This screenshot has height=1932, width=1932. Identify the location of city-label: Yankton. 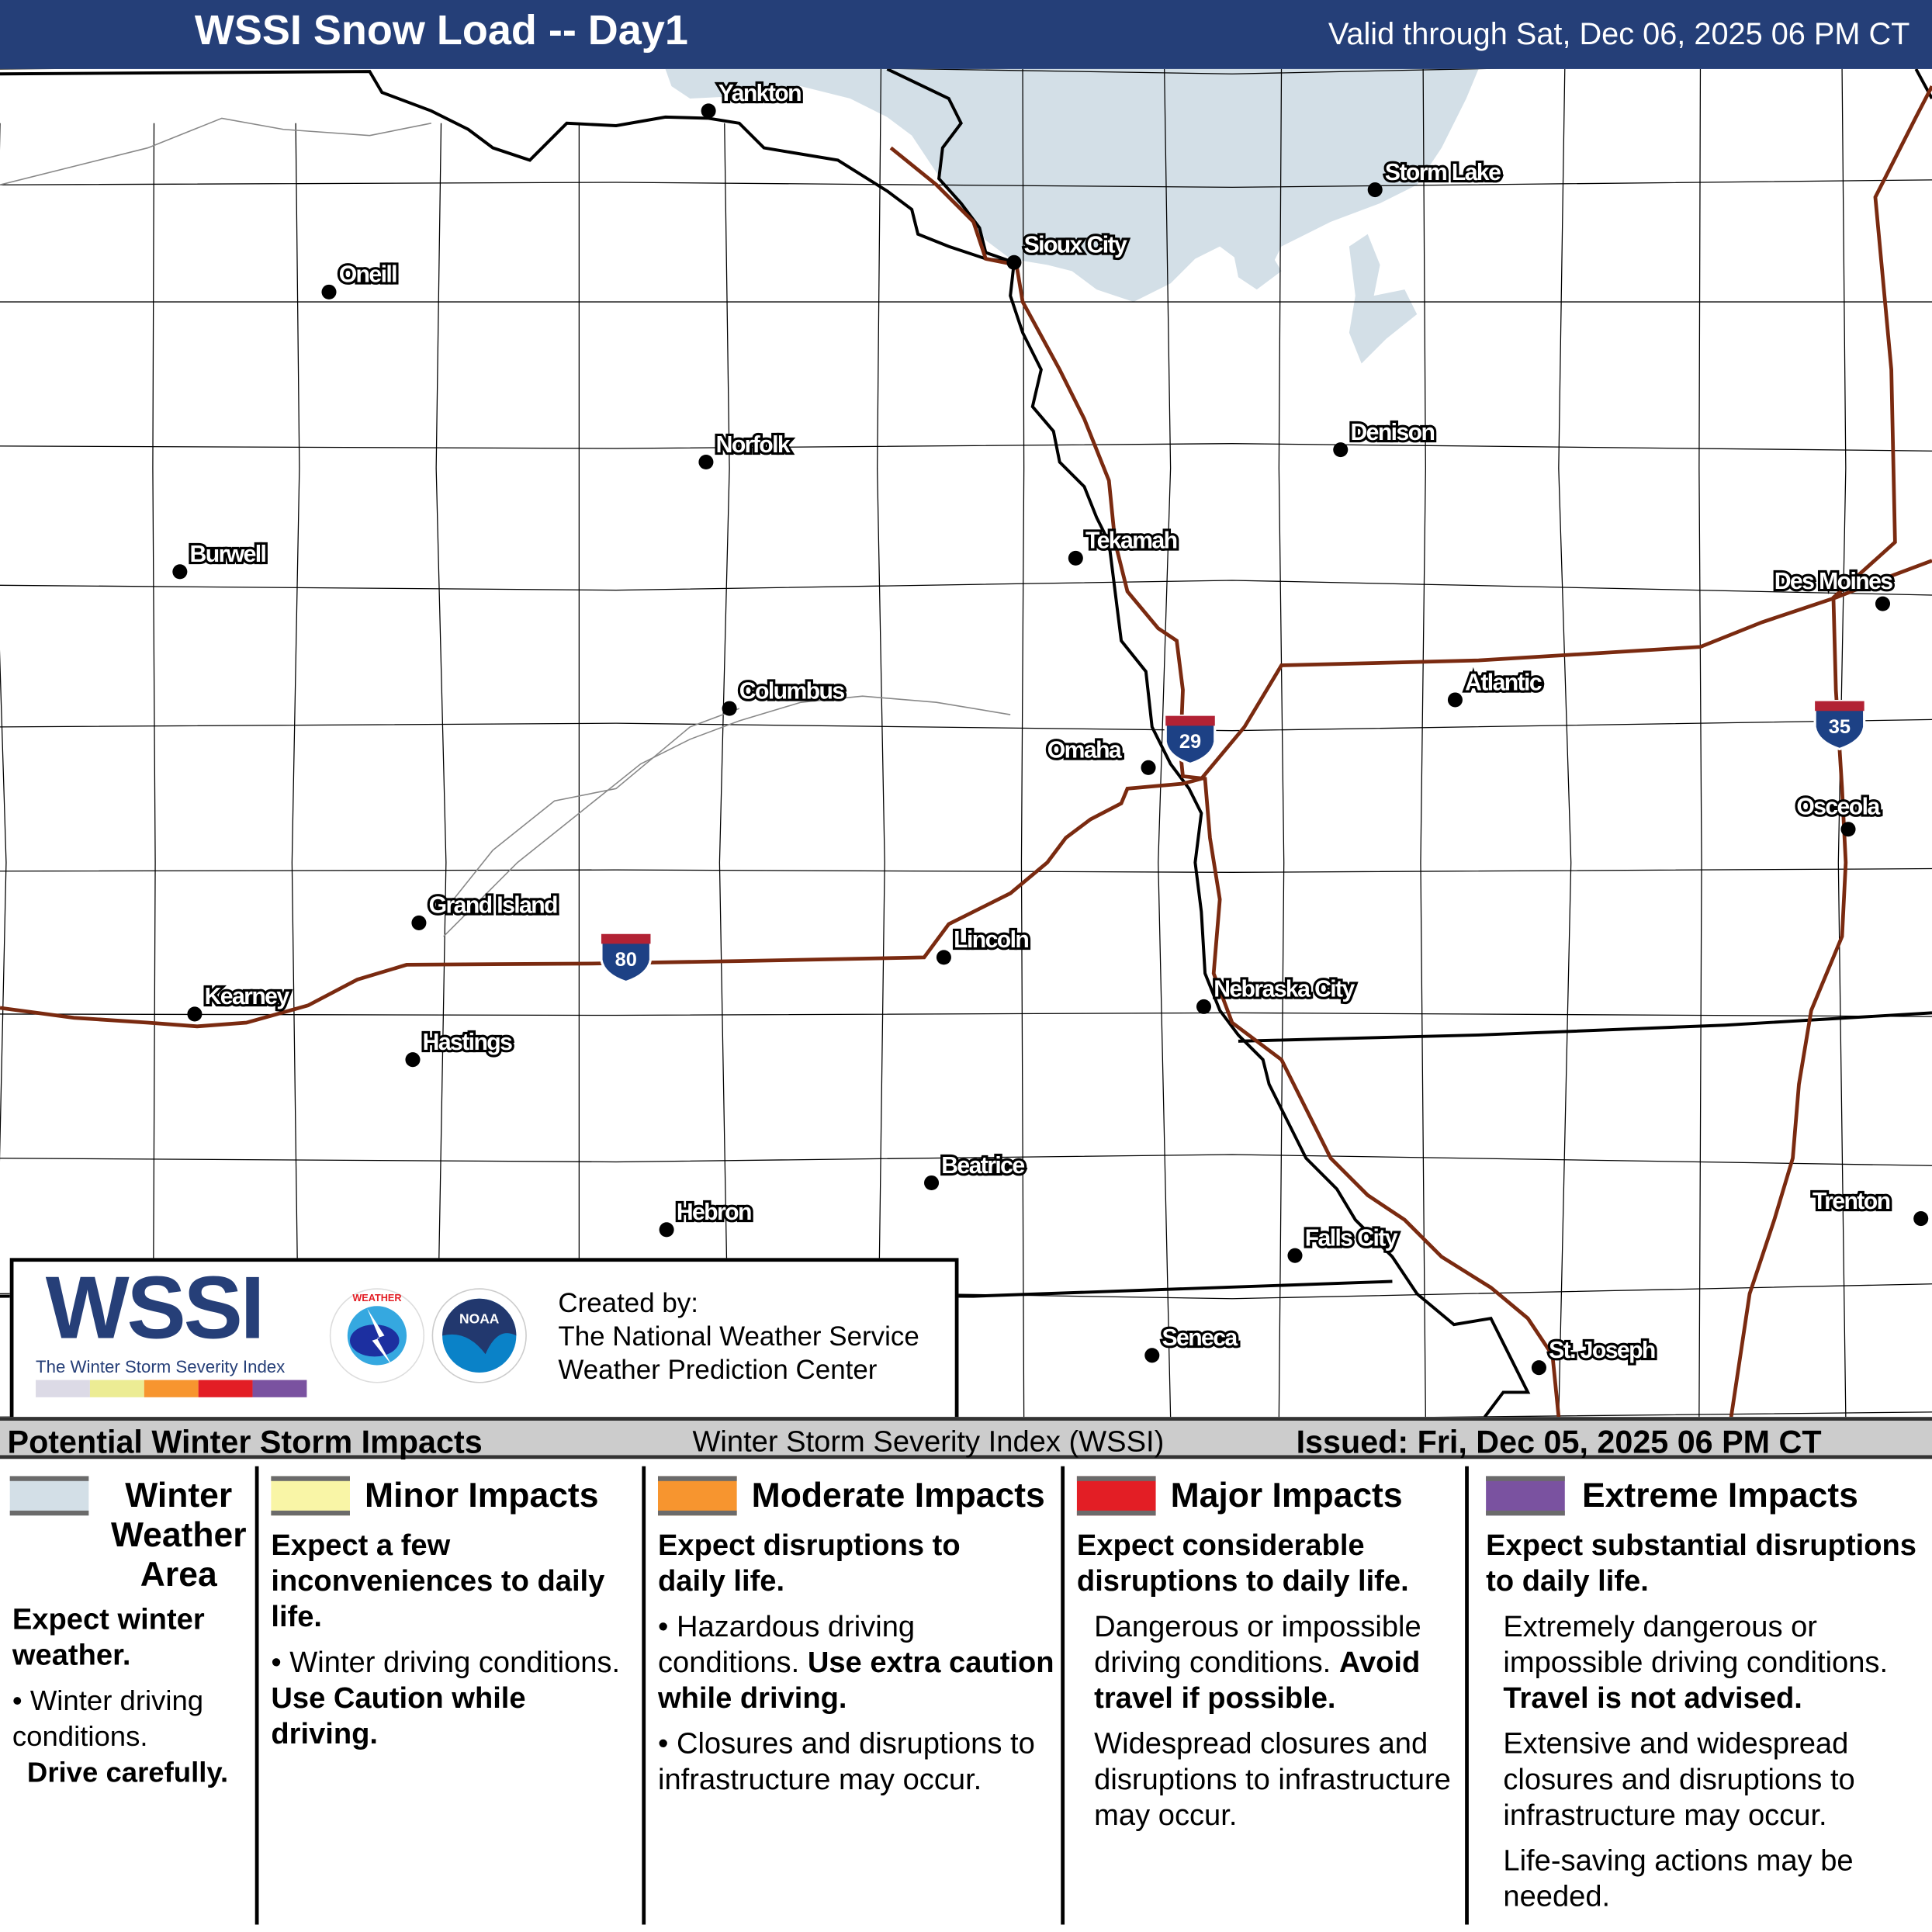
(759, 93).